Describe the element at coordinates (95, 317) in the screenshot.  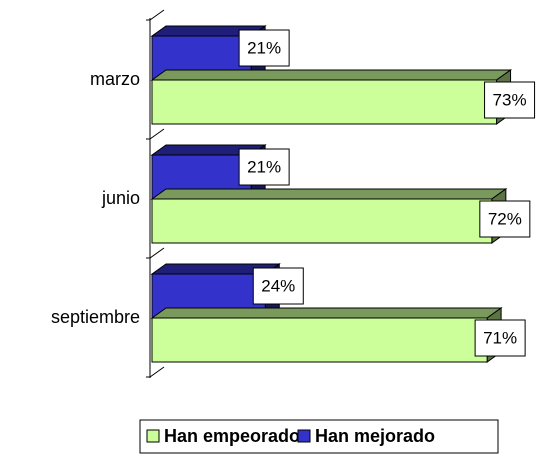
I see `category-label: septiembre` at that location.